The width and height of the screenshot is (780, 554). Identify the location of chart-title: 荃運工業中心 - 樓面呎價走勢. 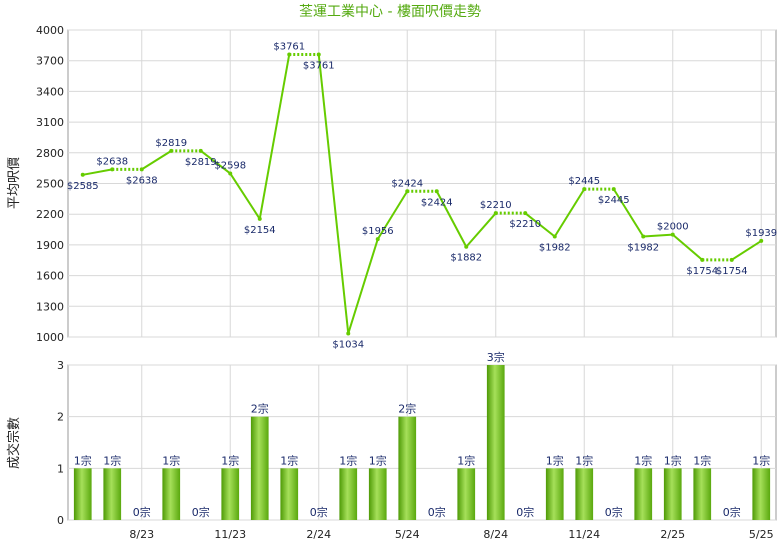
(390, 11).